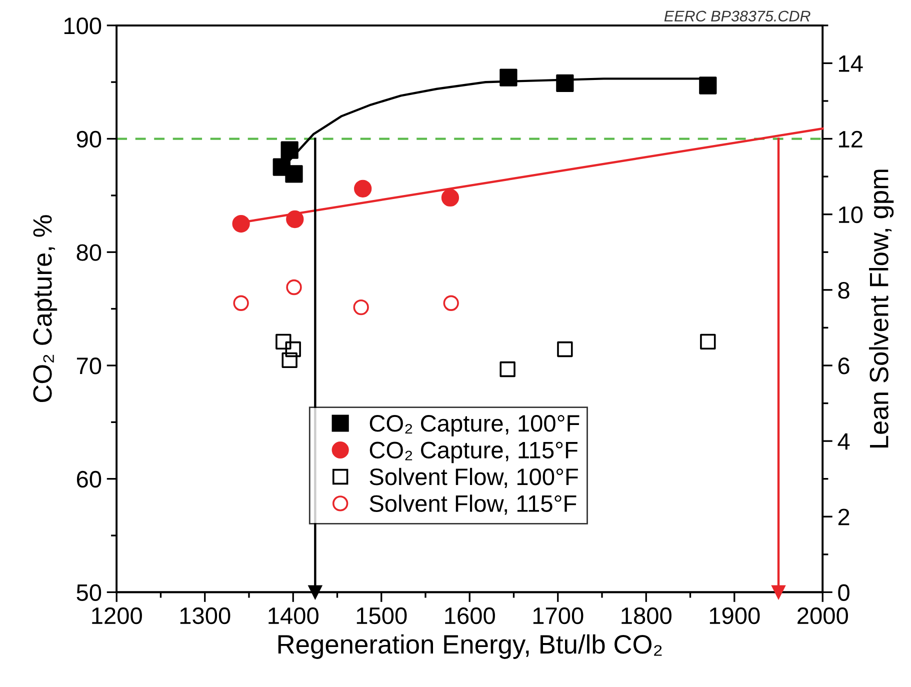 This screenshot has width=911, height=687. I want to click on x-axis-title: Regeneration Energy, Btu/lb CO₂, so click(470, 646).